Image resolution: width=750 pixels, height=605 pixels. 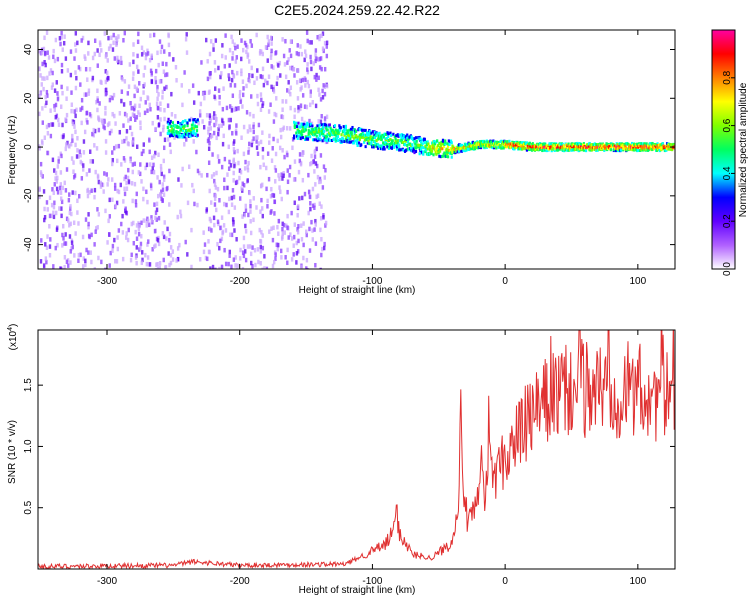 I want to click on spectrogram-y-tick-label: -40, so click(x=28, y=244).